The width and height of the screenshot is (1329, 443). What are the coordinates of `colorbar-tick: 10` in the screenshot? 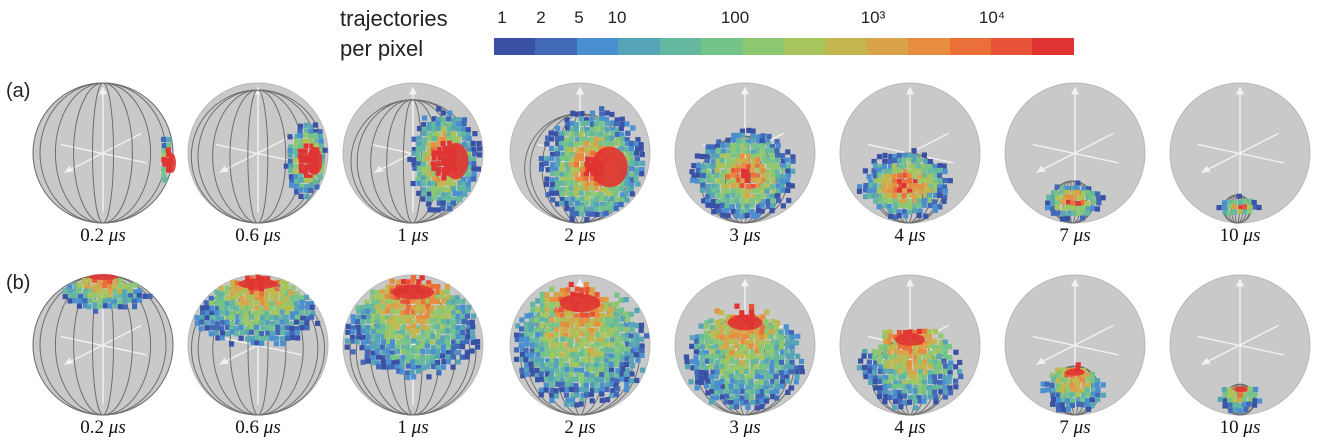 It's located at (617, 17).